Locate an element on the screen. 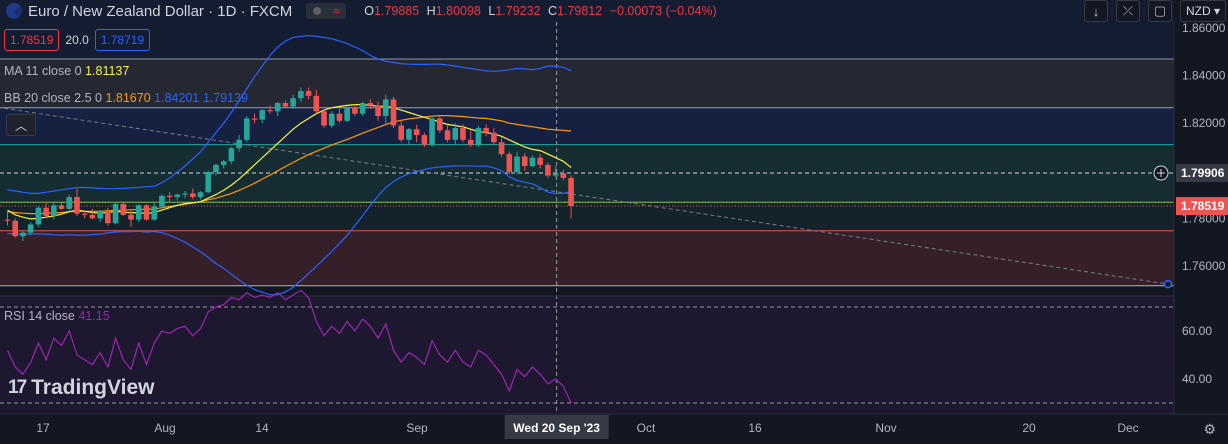 This screenshot has width=1228, height=444. eye-icon is located at coordinates (316, 11).